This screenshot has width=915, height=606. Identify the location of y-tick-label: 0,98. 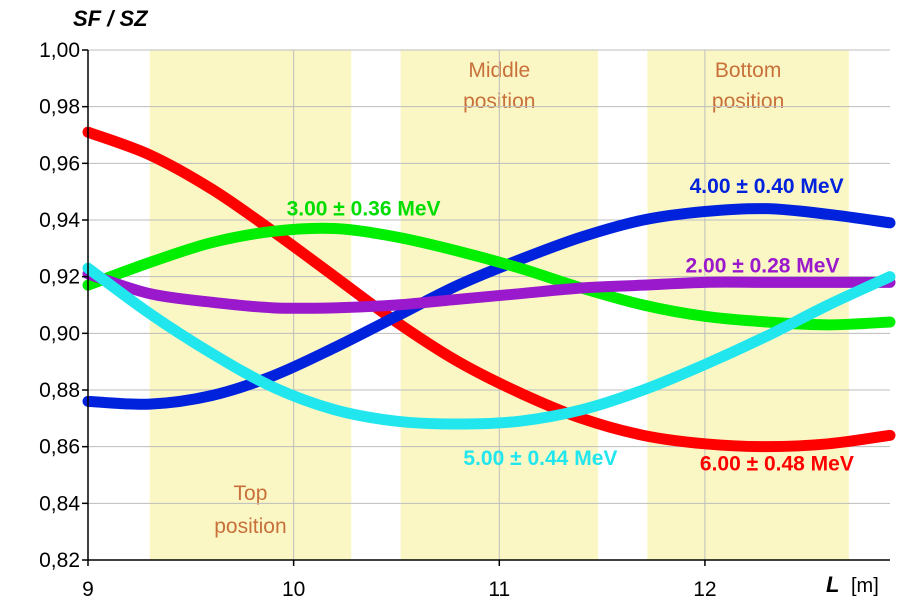
(59, 107).